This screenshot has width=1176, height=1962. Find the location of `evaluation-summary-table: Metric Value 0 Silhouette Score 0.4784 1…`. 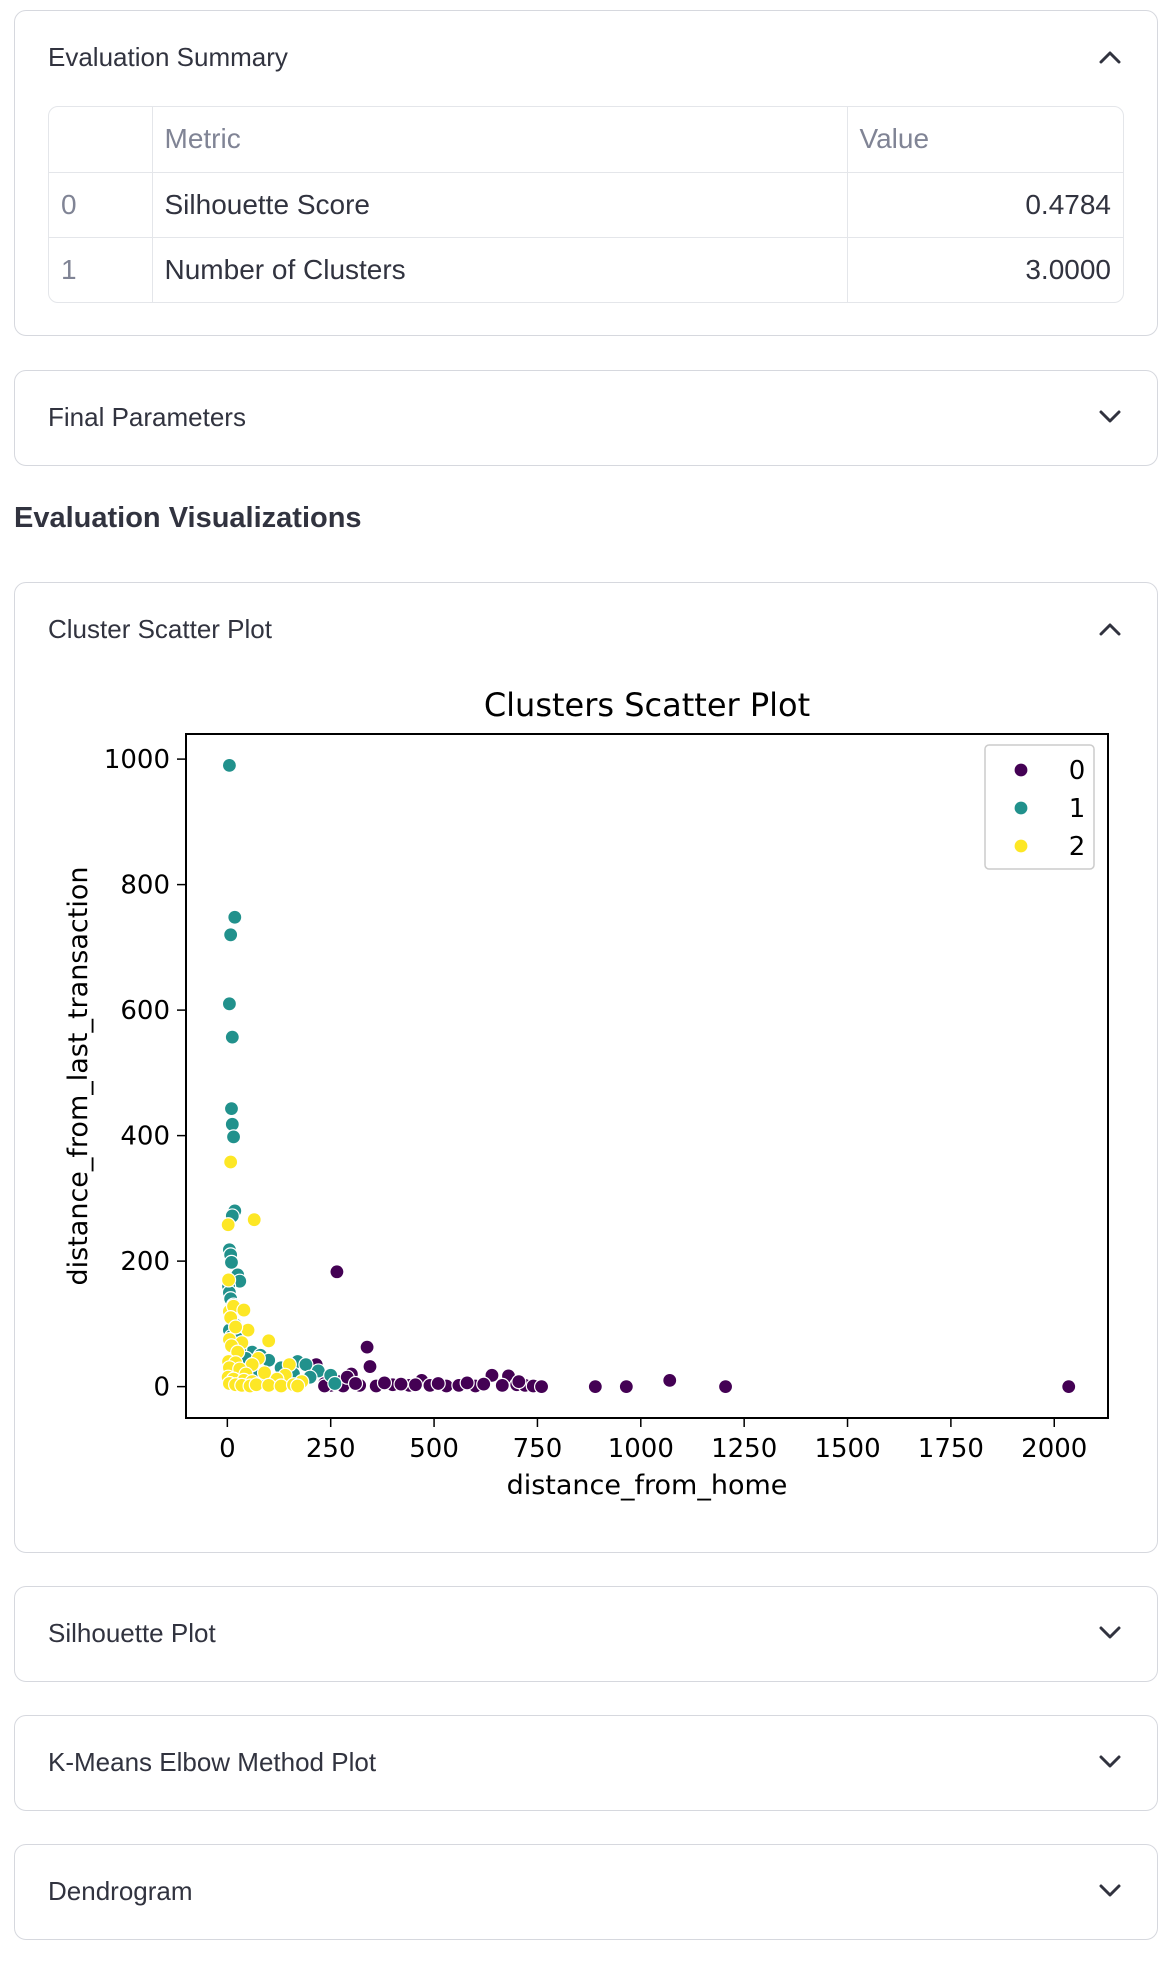

evaluation-summary-table: Metric Value 0 Silhouette Score 0.4784 1… is located at coordinates (586, 204).